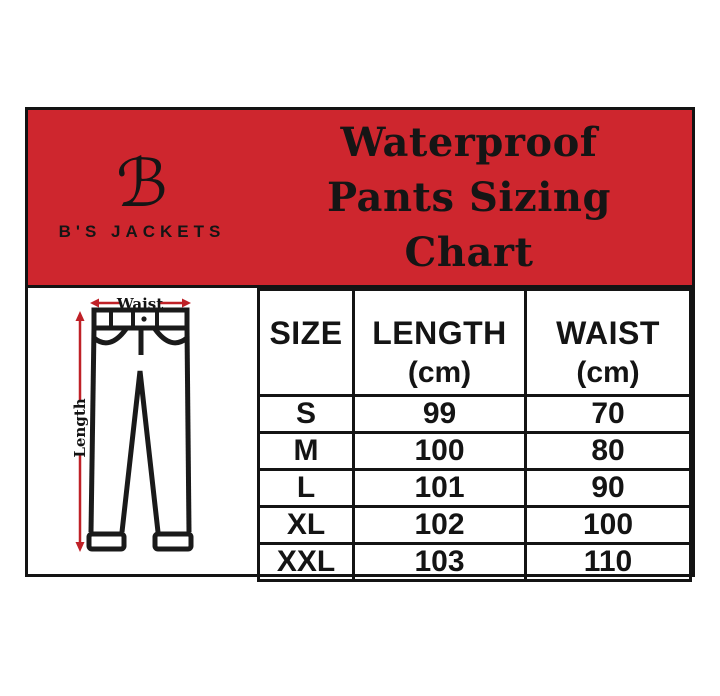 Image resolution: width=720 pixels, height=696 pixels. What do you see at coordinates (439, 562) in the screenshot?
I see `length-cell: 103` at bounding box center [439, 562].